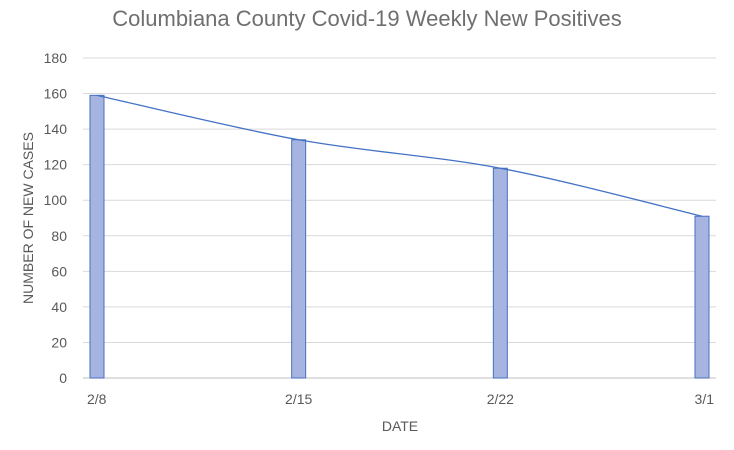 The width and height of the screenshot is (734, 450). I want to click on y-tick-label: 160, so click(56, 94).